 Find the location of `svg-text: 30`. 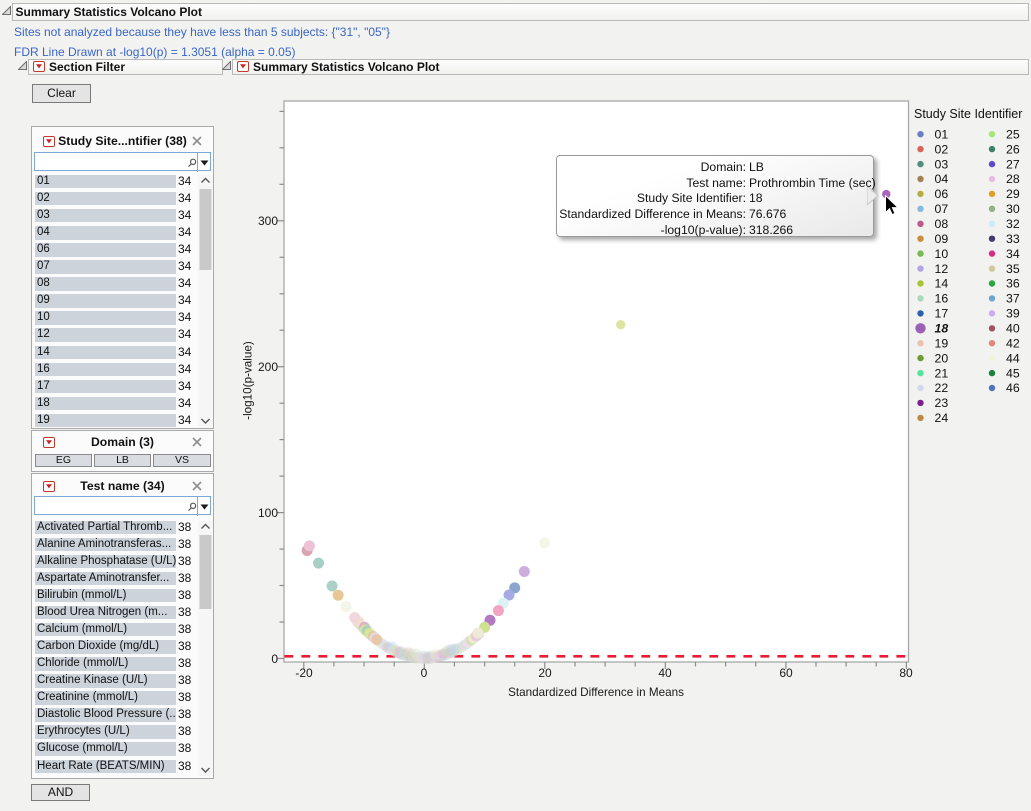

svg-text: 30 is located at coordinates (1013, 209).